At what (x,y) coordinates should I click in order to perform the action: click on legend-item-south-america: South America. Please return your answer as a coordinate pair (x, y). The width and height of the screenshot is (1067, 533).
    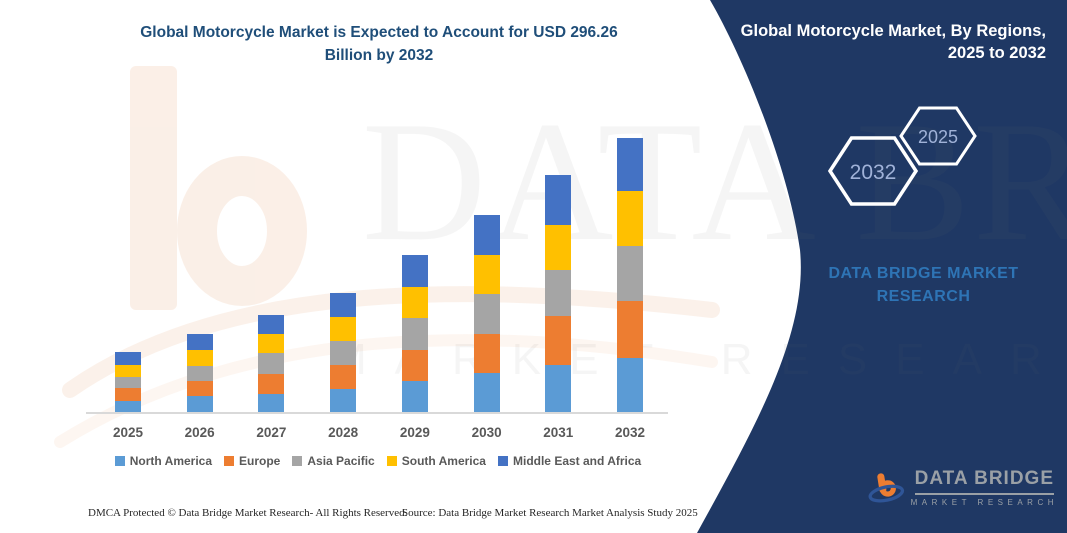
    Looking at the image, I should click on (436, 461).